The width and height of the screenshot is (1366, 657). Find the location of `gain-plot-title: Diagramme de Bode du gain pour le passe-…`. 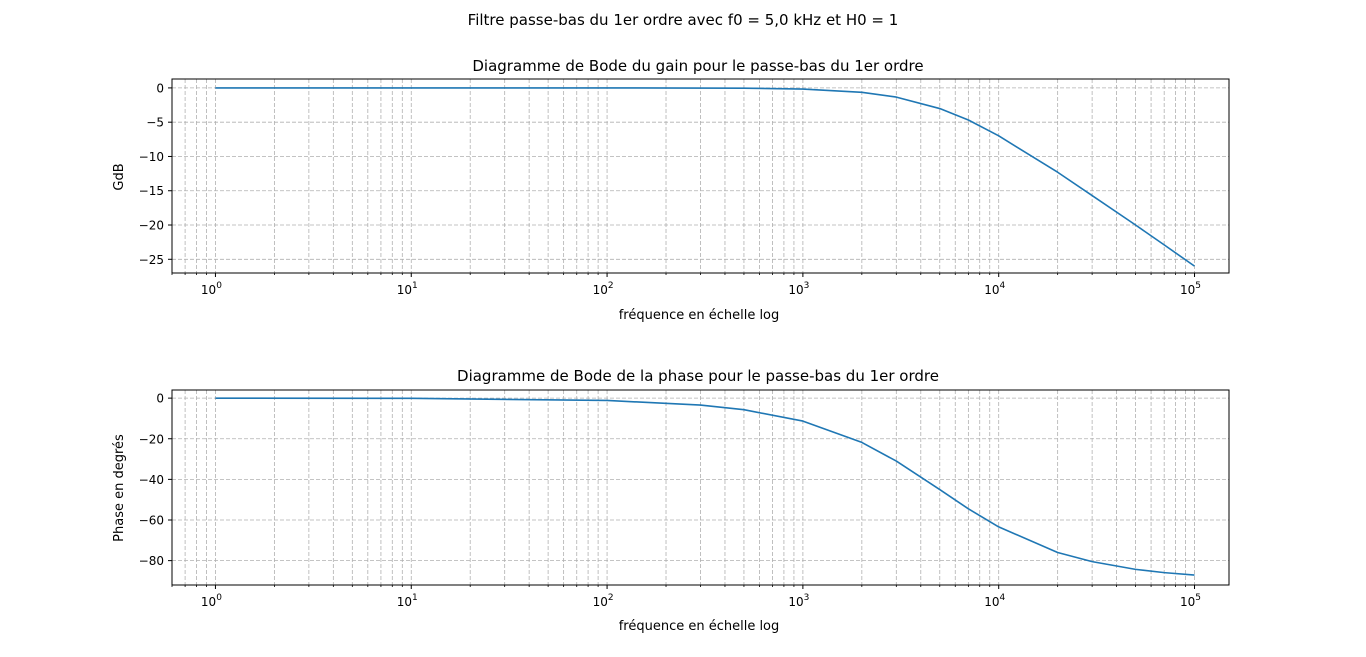

gain-plot-title: Diagramme de Bode du gain pour le passe-… is located at coordinates (697, 66).